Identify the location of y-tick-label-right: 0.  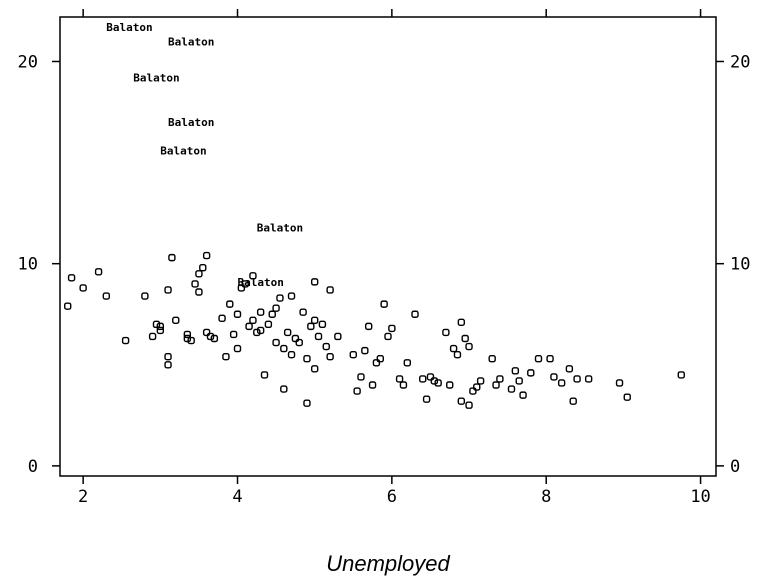
(735, 467).